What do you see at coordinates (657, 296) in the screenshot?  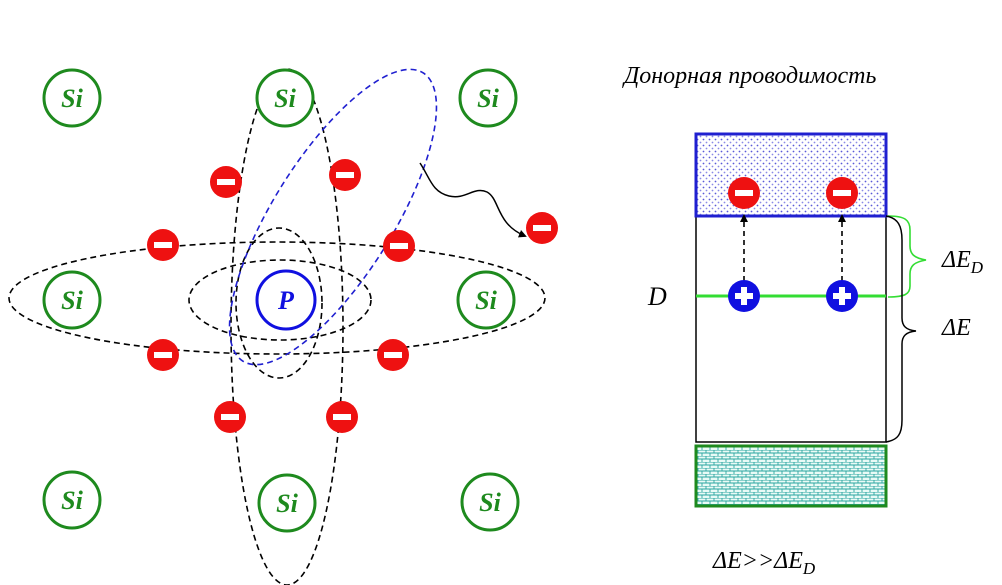 I see `donor-level-label: D` at bounding box center [657, 296].